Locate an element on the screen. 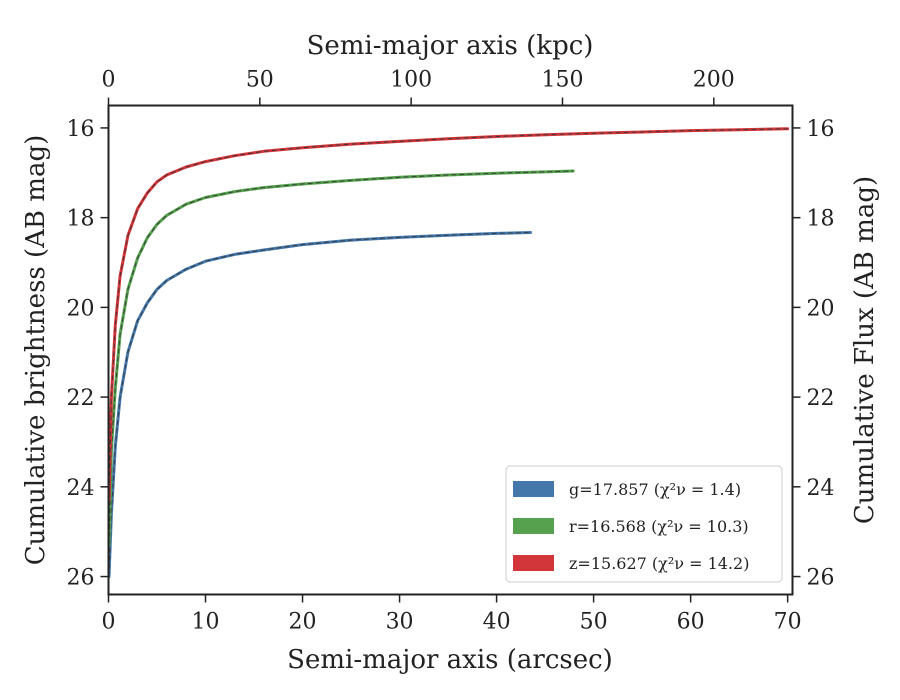 This screenshot has height=700, width=900. top-x-tick-label: 0 is located at coordinates (109, 80).